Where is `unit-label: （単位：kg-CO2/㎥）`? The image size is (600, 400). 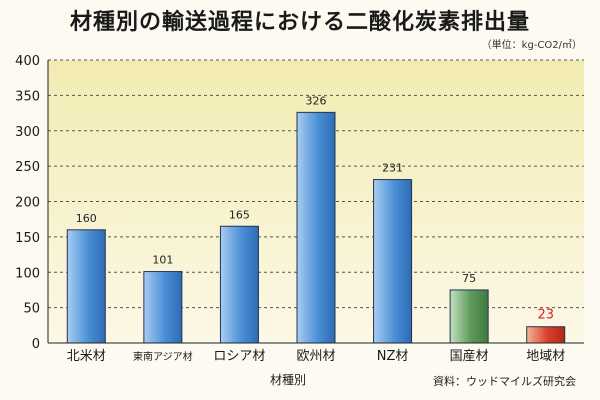
unit-label: （単位：kg-CO2/㎥） is located at coordinates (531, 45).